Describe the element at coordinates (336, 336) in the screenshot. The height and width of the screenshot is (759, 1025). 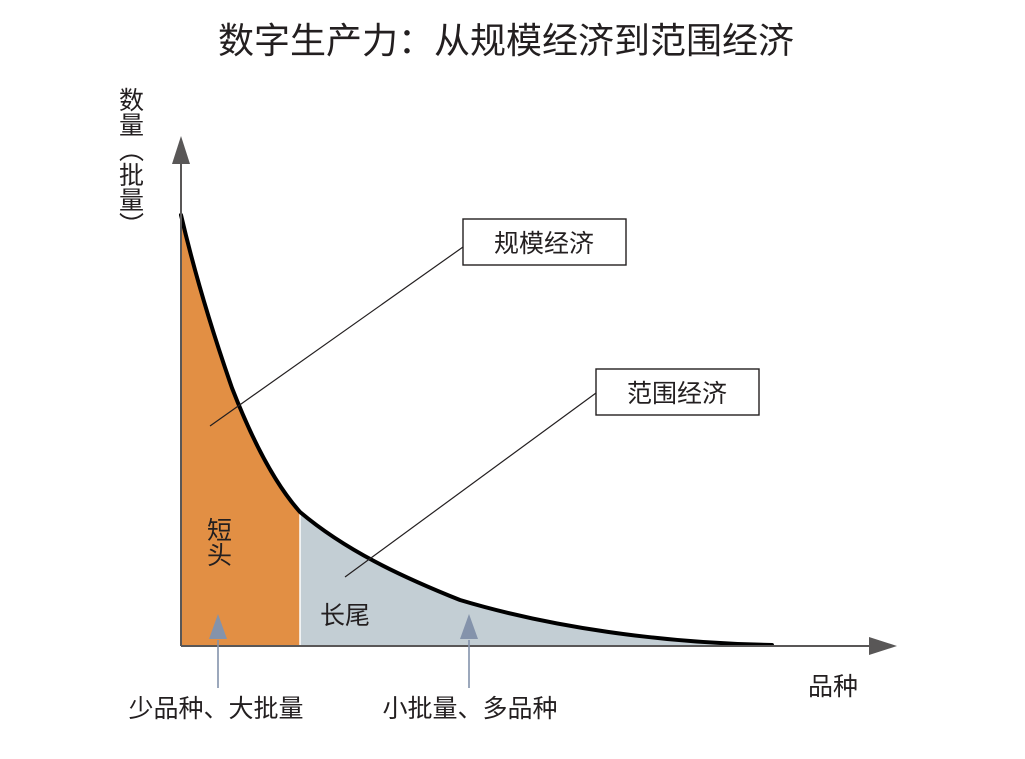
I see `scale-economy-leader-line` at that location.